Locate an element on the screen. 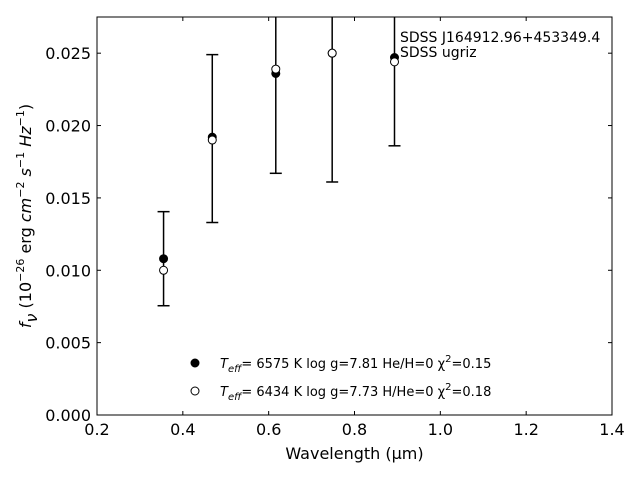  x-tick-label: 0.4 is located at coordinates (182, 429).